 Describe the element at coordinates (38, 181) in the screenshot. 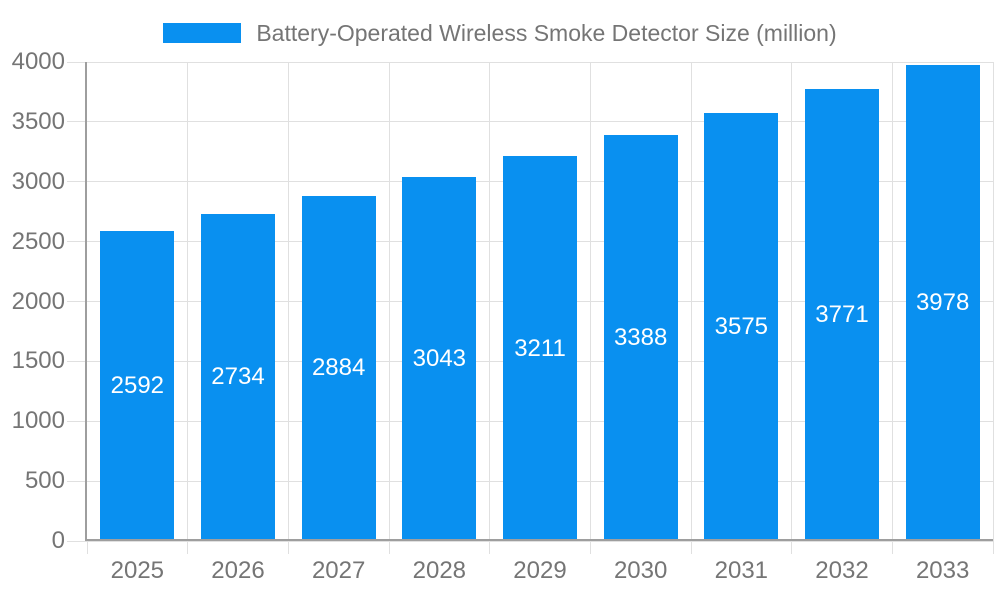

I see `y-tick-label: 3000` at that location.